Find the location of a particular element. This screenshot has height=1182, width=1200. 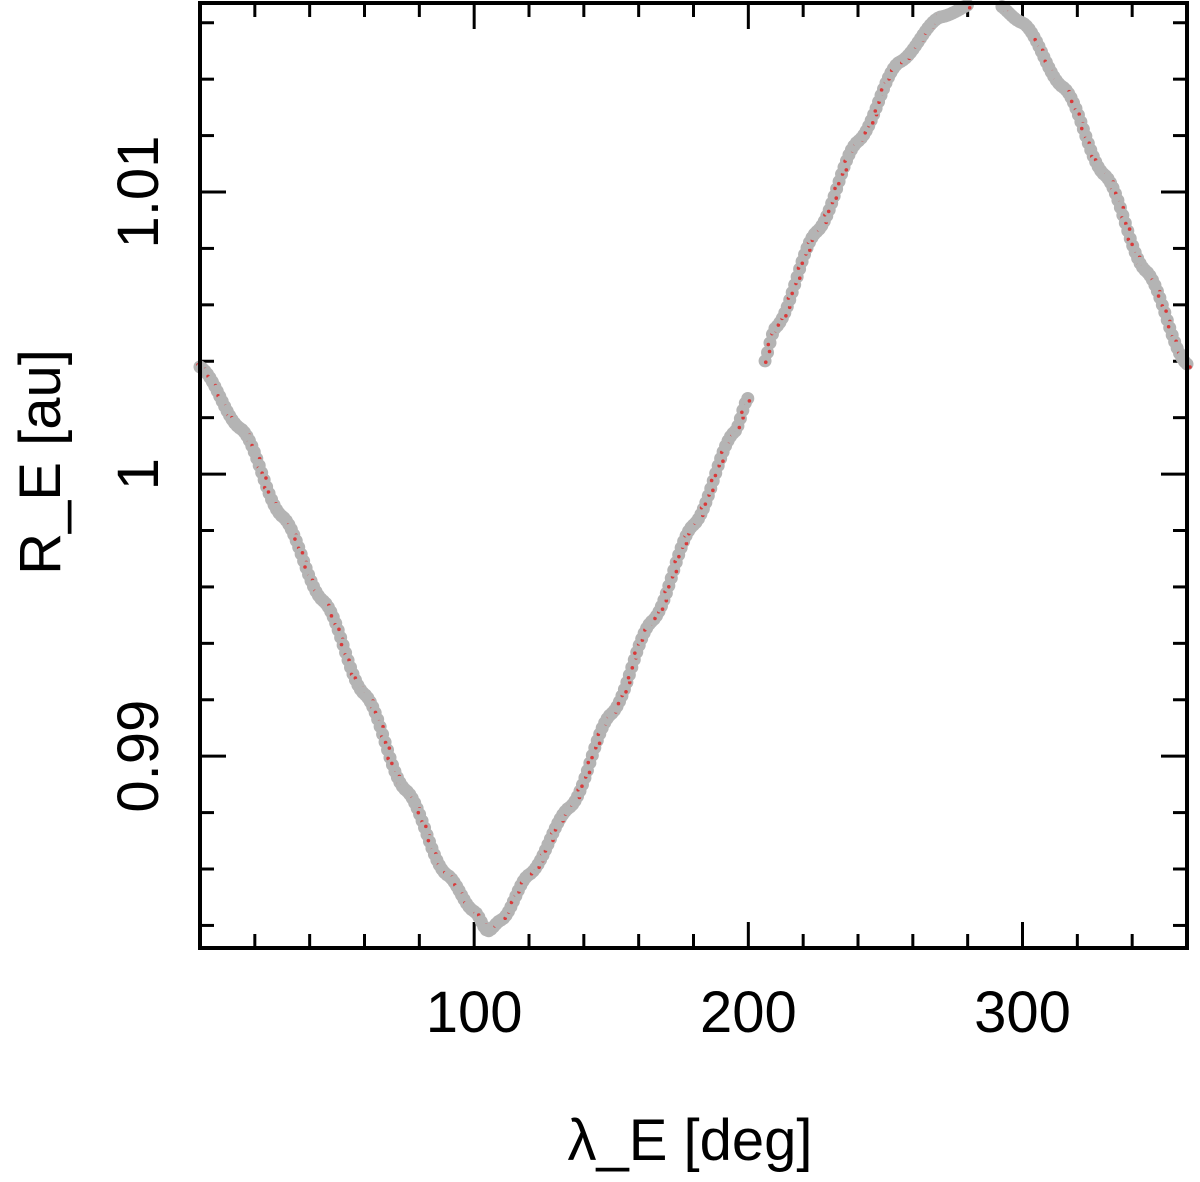

y-tick-labels: 0.99 1 1.01 is located at coordinates (138, 474).